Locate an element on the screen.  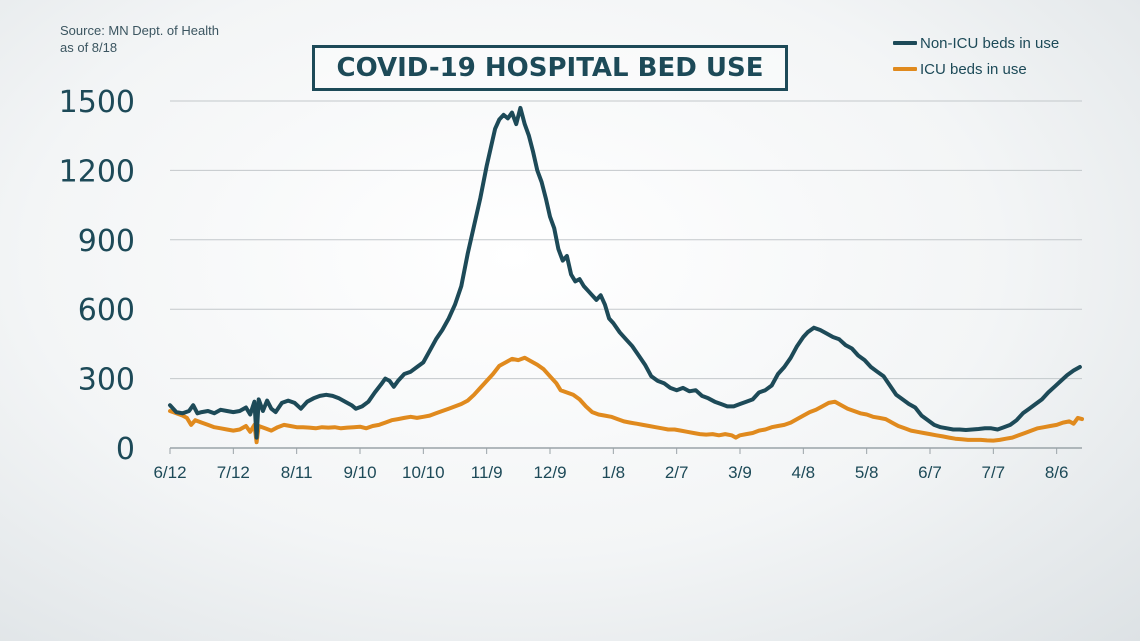
y-tick-label: 1500 is located at coordinates (97, 102).